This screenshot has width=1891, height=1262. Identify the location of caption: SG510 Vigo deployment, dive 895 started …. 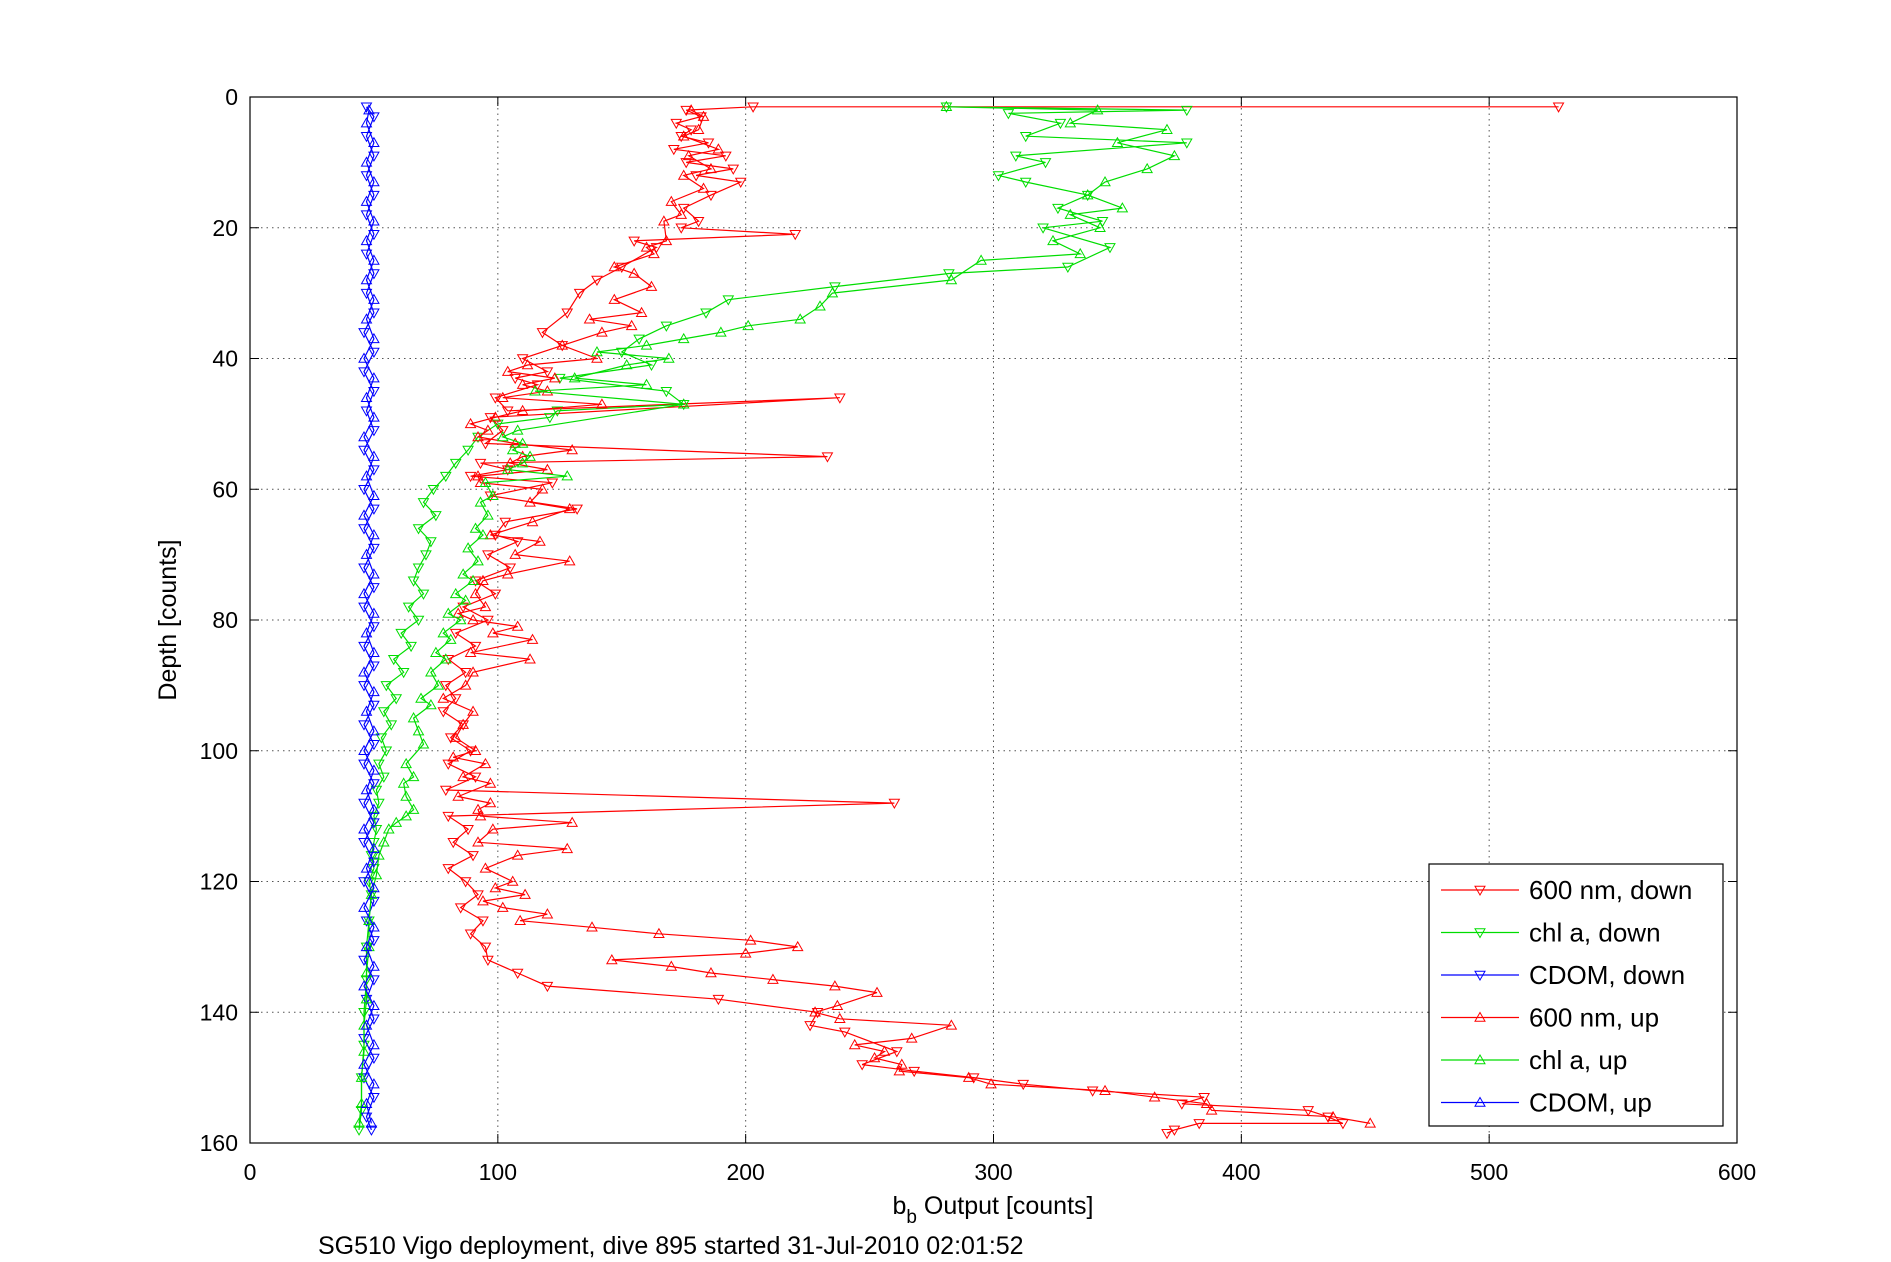
(671, 1246).